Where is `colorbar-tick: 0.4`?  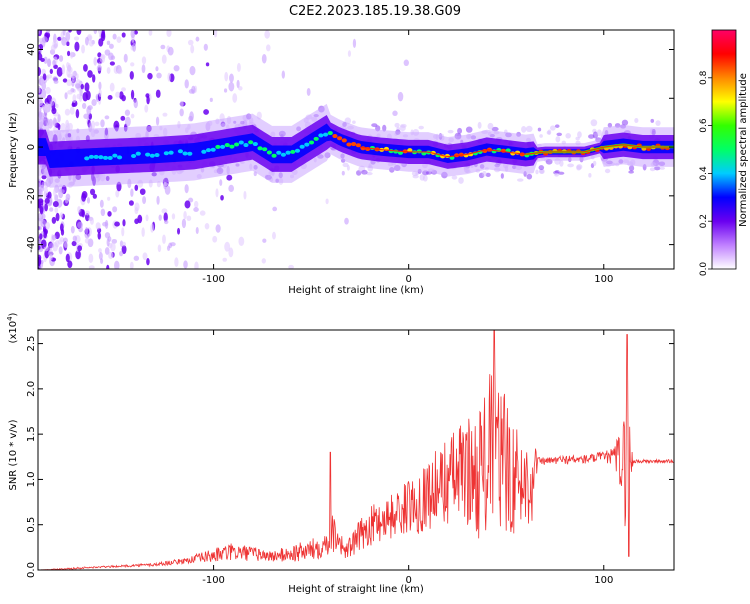
colorbar-tick: 0.4 is located at coordinates (705, 173).